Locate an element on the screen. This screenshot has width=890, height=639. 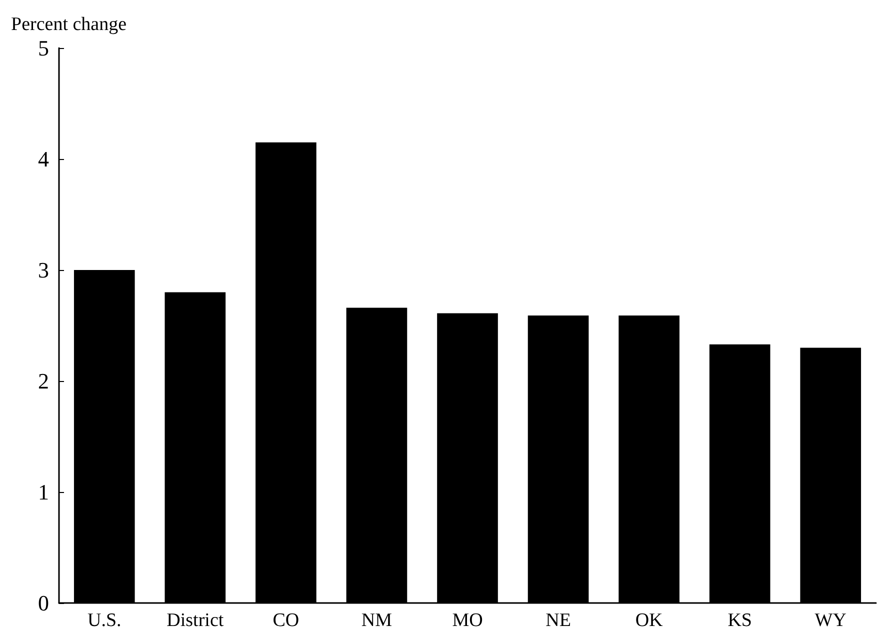
x-tick-label: KS is located at coordinates (740, 620).